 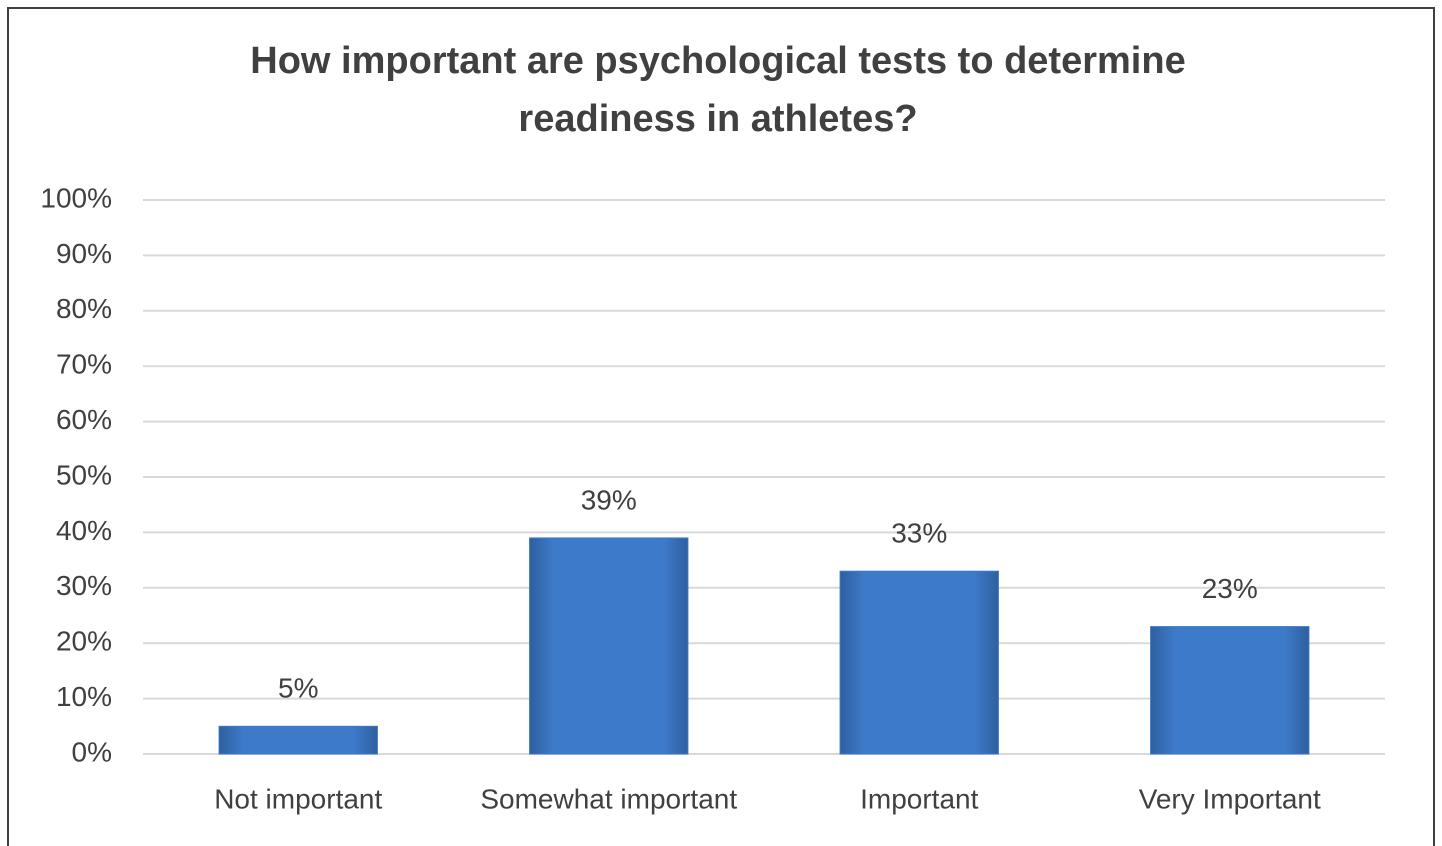 What do you see at coordinates (919, 533) in the screenshot?
I see `data-label: 33%` at bounding box center [919, 533].